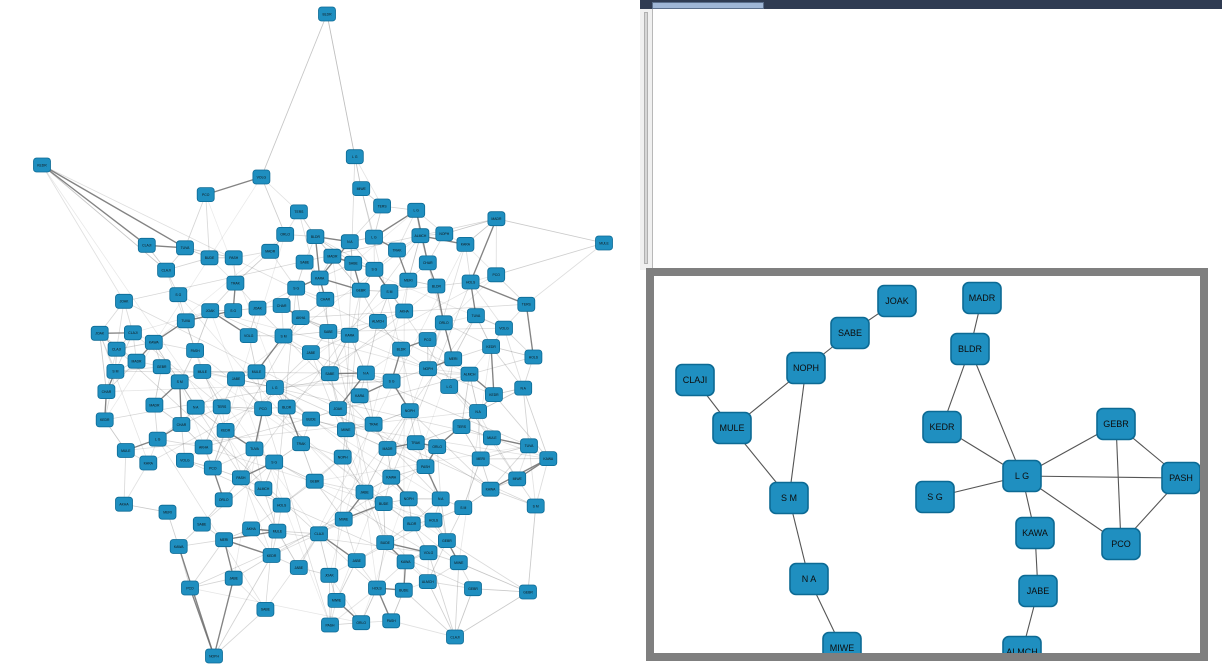  Describe the element at coordinates (1038, 591) in the screenshot. I see `sub-network-node: JABE` at that location.